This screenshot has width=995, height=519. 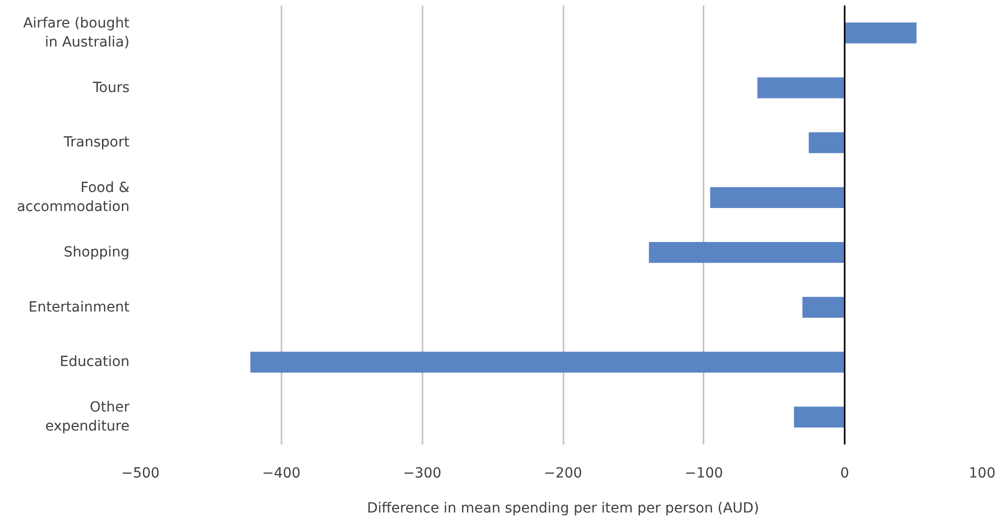 I want to click on y-tick-label: Transport, so click(x=96, y=142).